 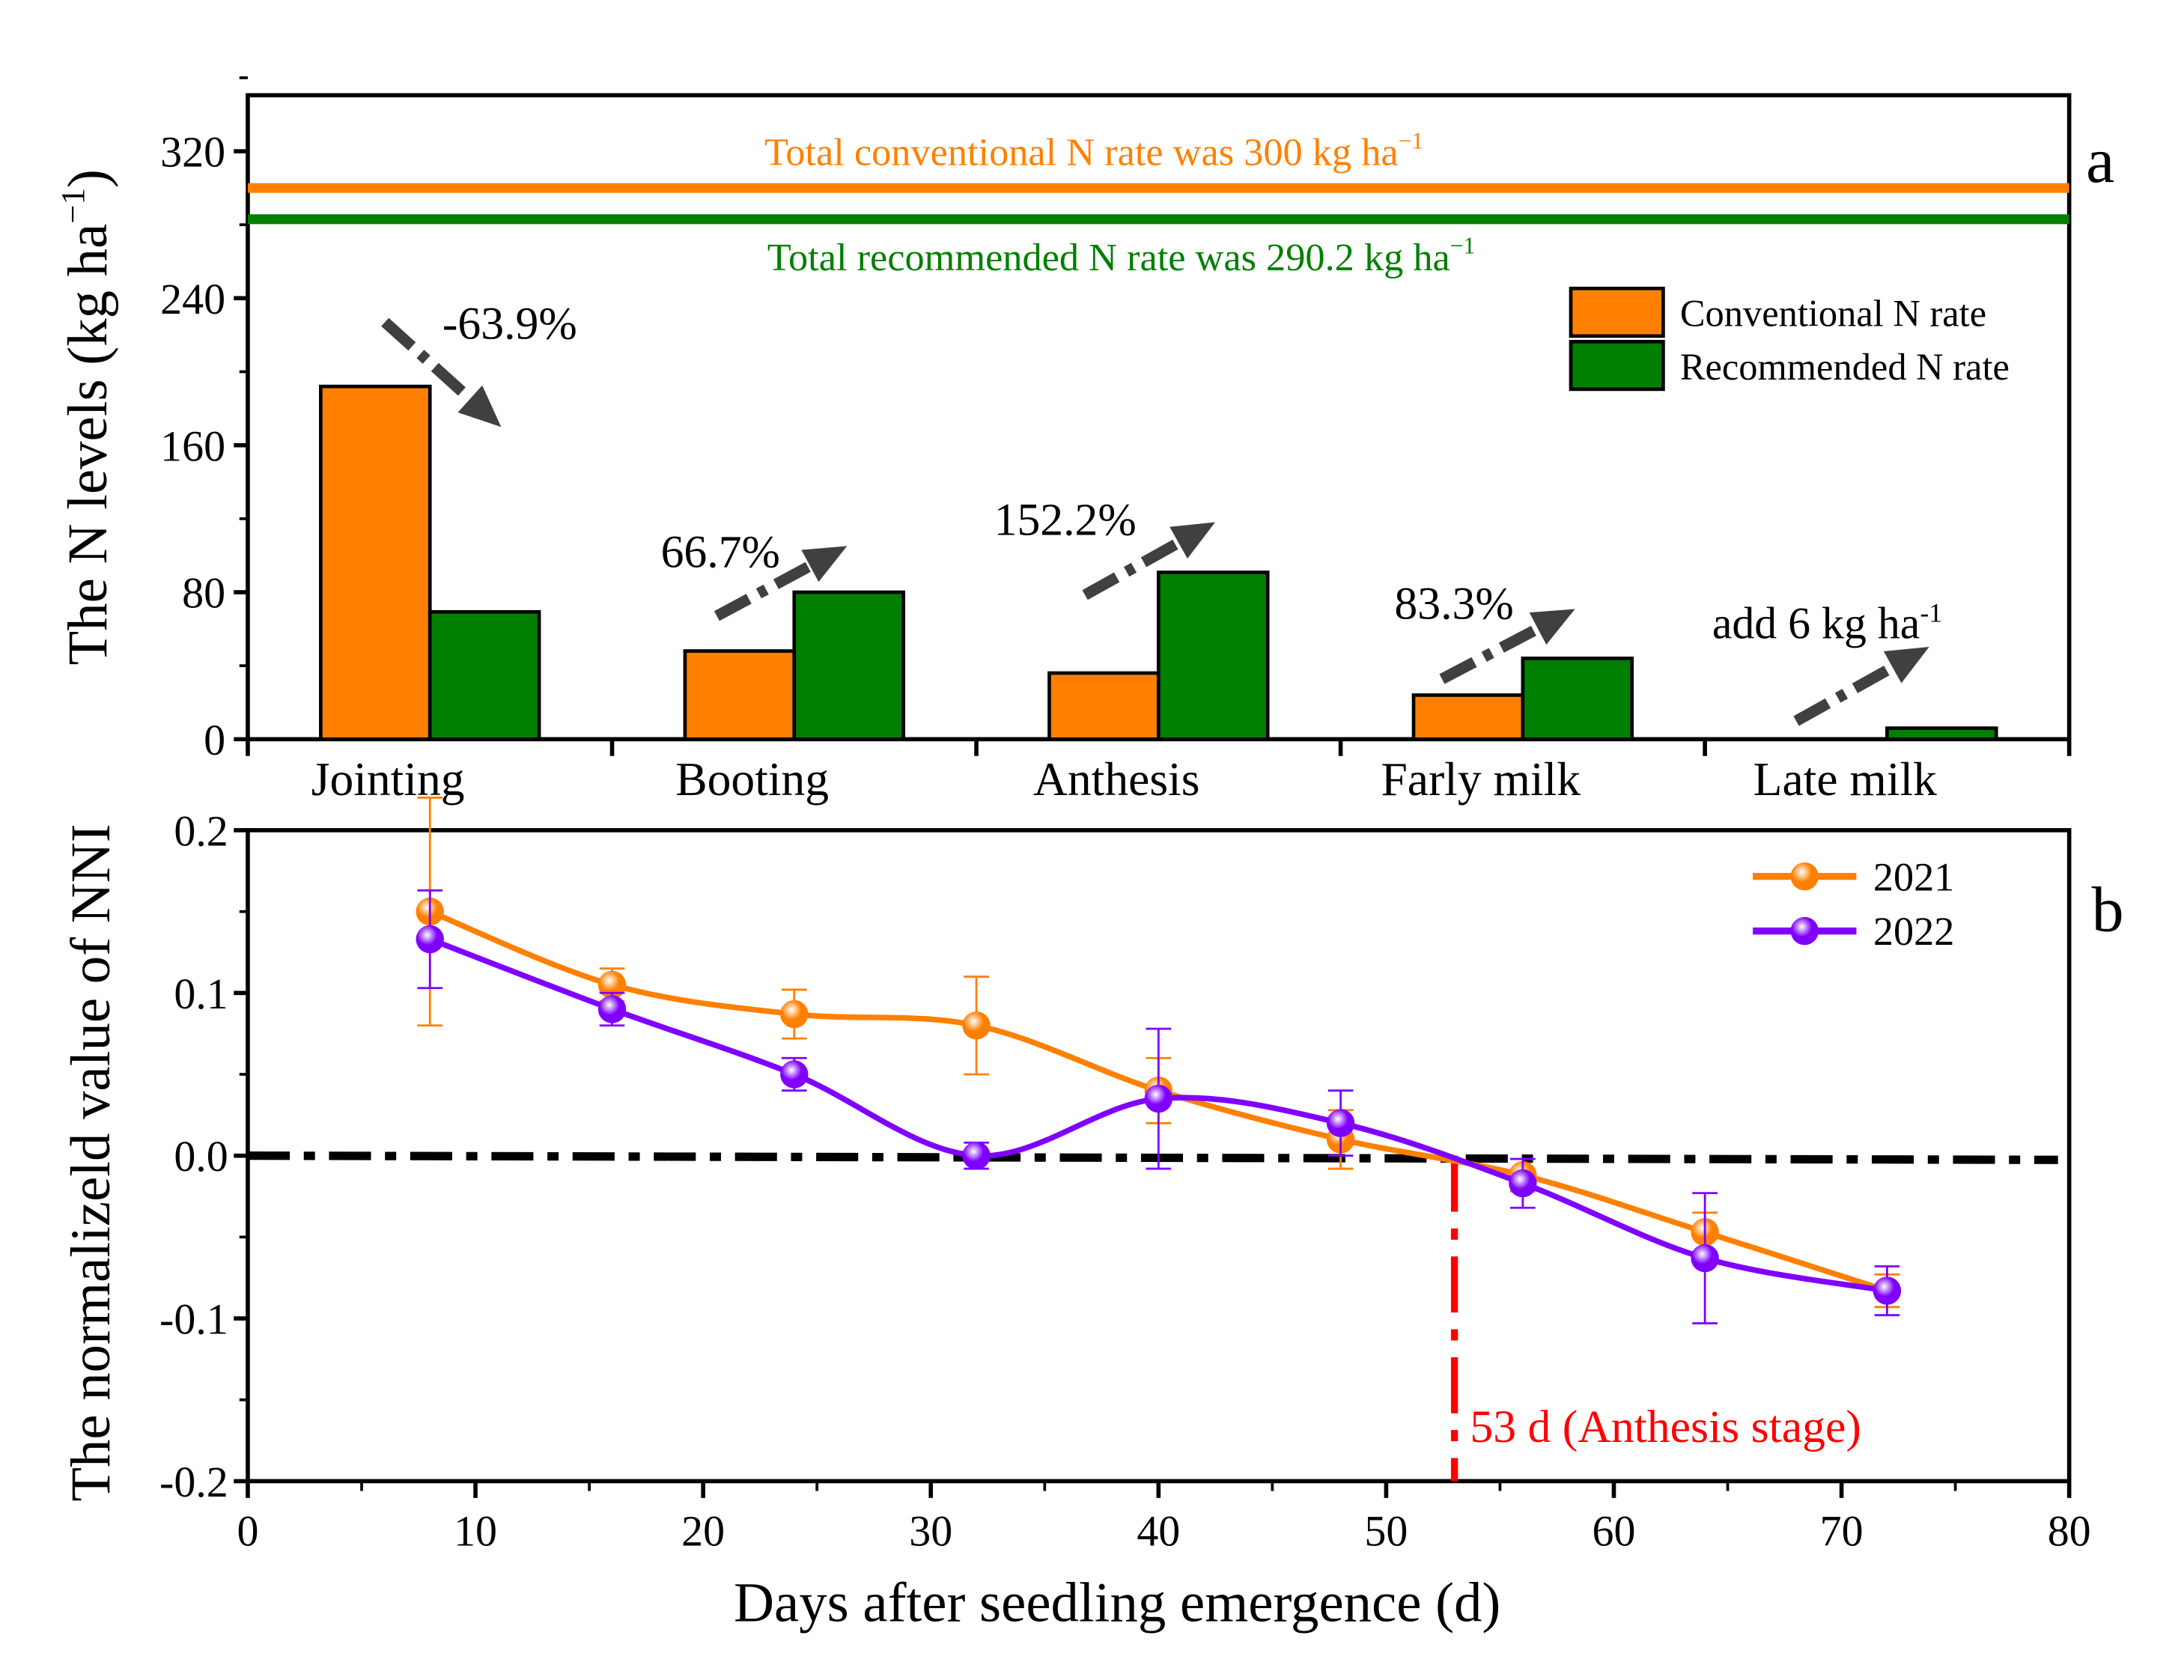 I want to click on x-tick-label: 20, so click(x=703, y=1530).